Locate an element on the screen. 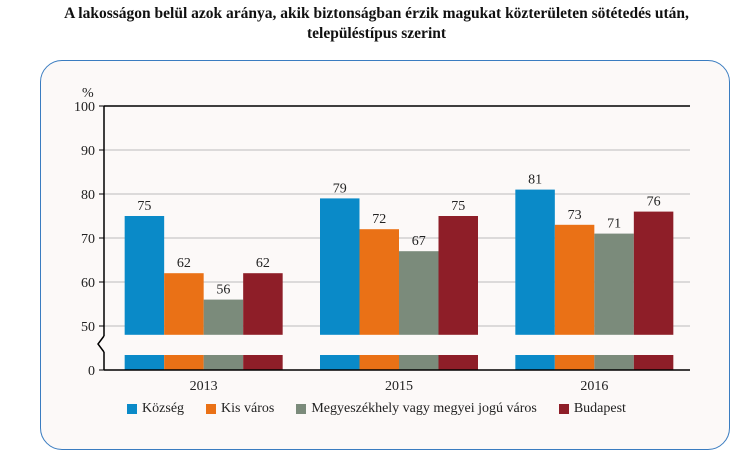  legend-label: Kis város is located at coordinates (248, 408).